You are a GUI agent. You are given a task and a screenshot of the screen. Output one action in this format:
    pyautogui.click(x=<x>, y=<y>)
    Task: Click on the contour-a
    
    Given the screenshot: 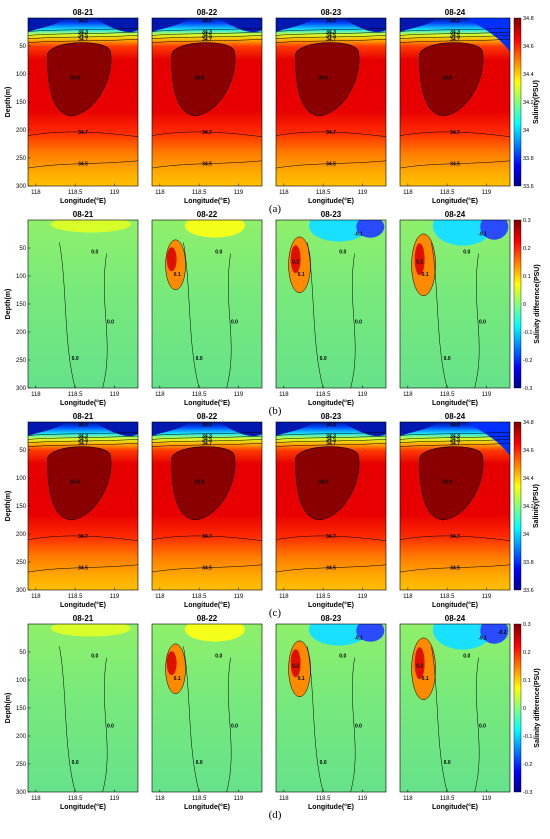 What is the action you would take?
    pyautogui.click(x=439, y=315)
    